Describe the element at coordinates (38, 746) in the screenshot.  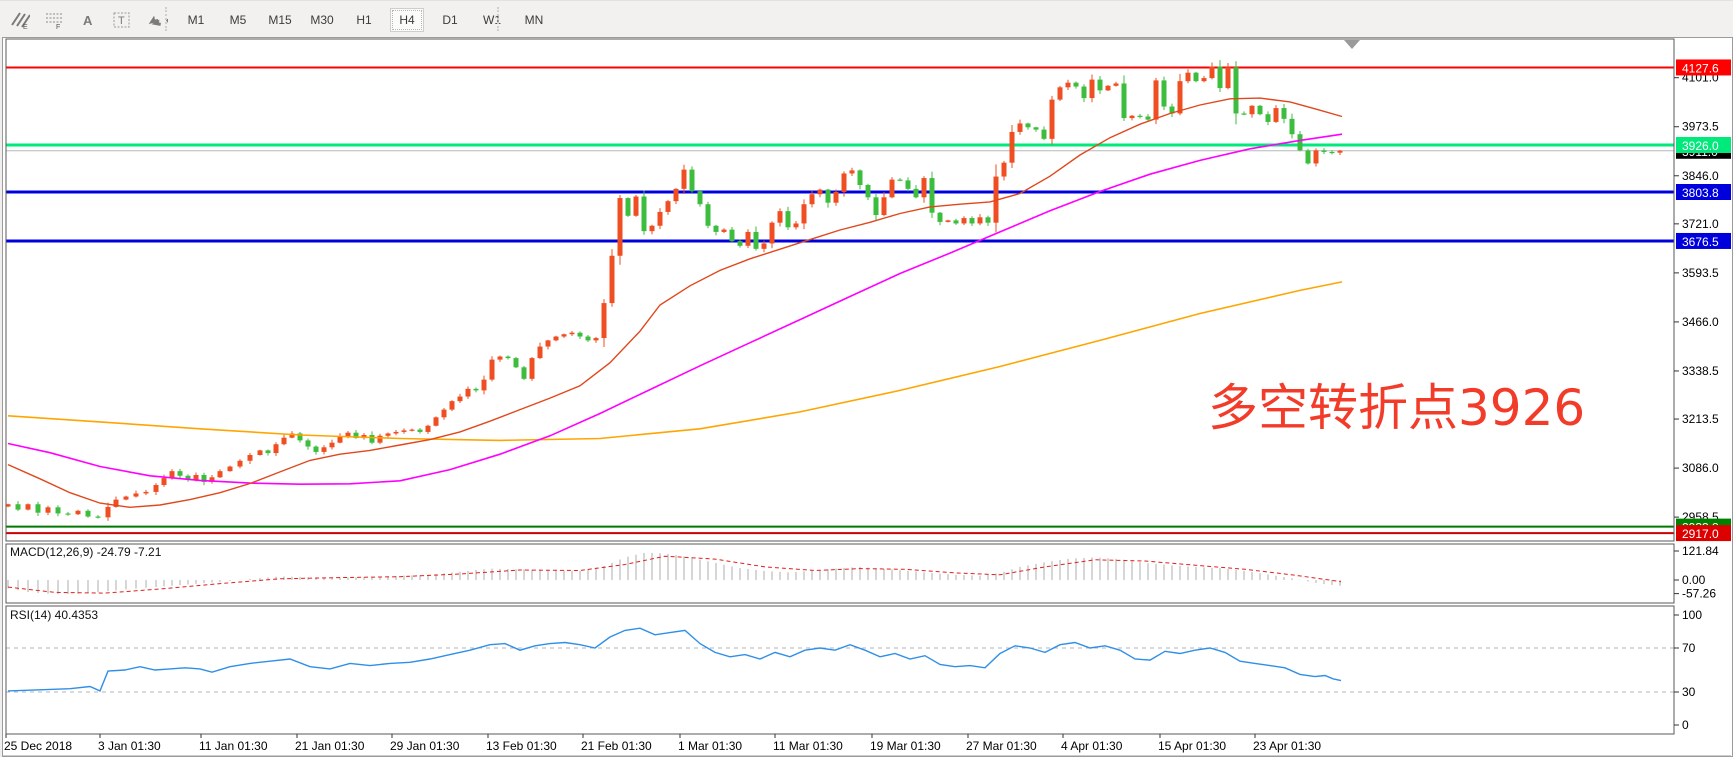
I see `time-tick-label: 25 Dec 2018` at that location.